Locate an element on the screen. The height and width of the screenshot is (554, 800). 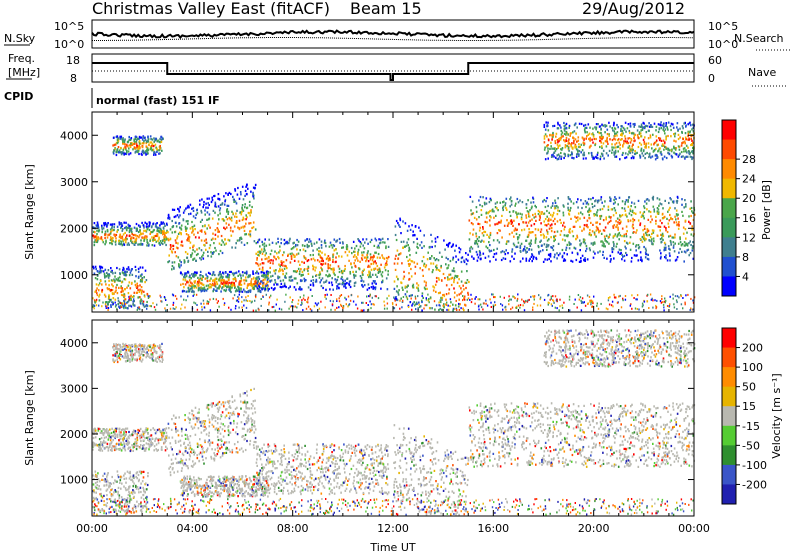
power-colorbar: 4 8 12 16 20 24 28 Power [dB] is located at coordinates (747, 208).